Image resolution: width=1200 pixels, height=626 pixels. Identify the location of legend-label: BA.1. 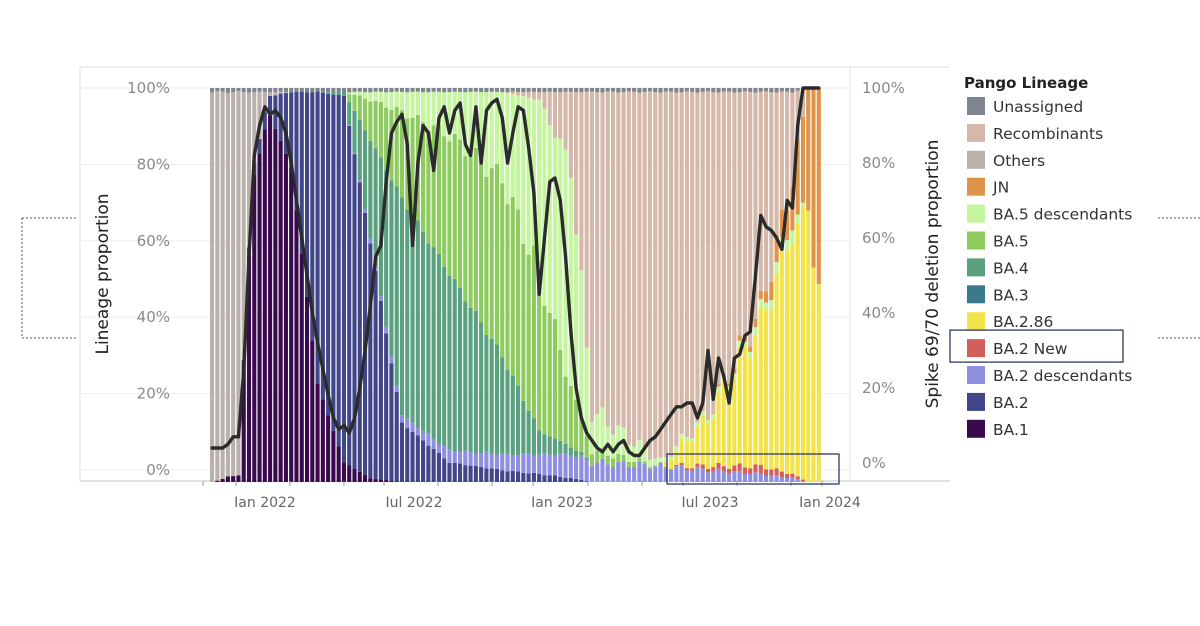
(1011, 430).